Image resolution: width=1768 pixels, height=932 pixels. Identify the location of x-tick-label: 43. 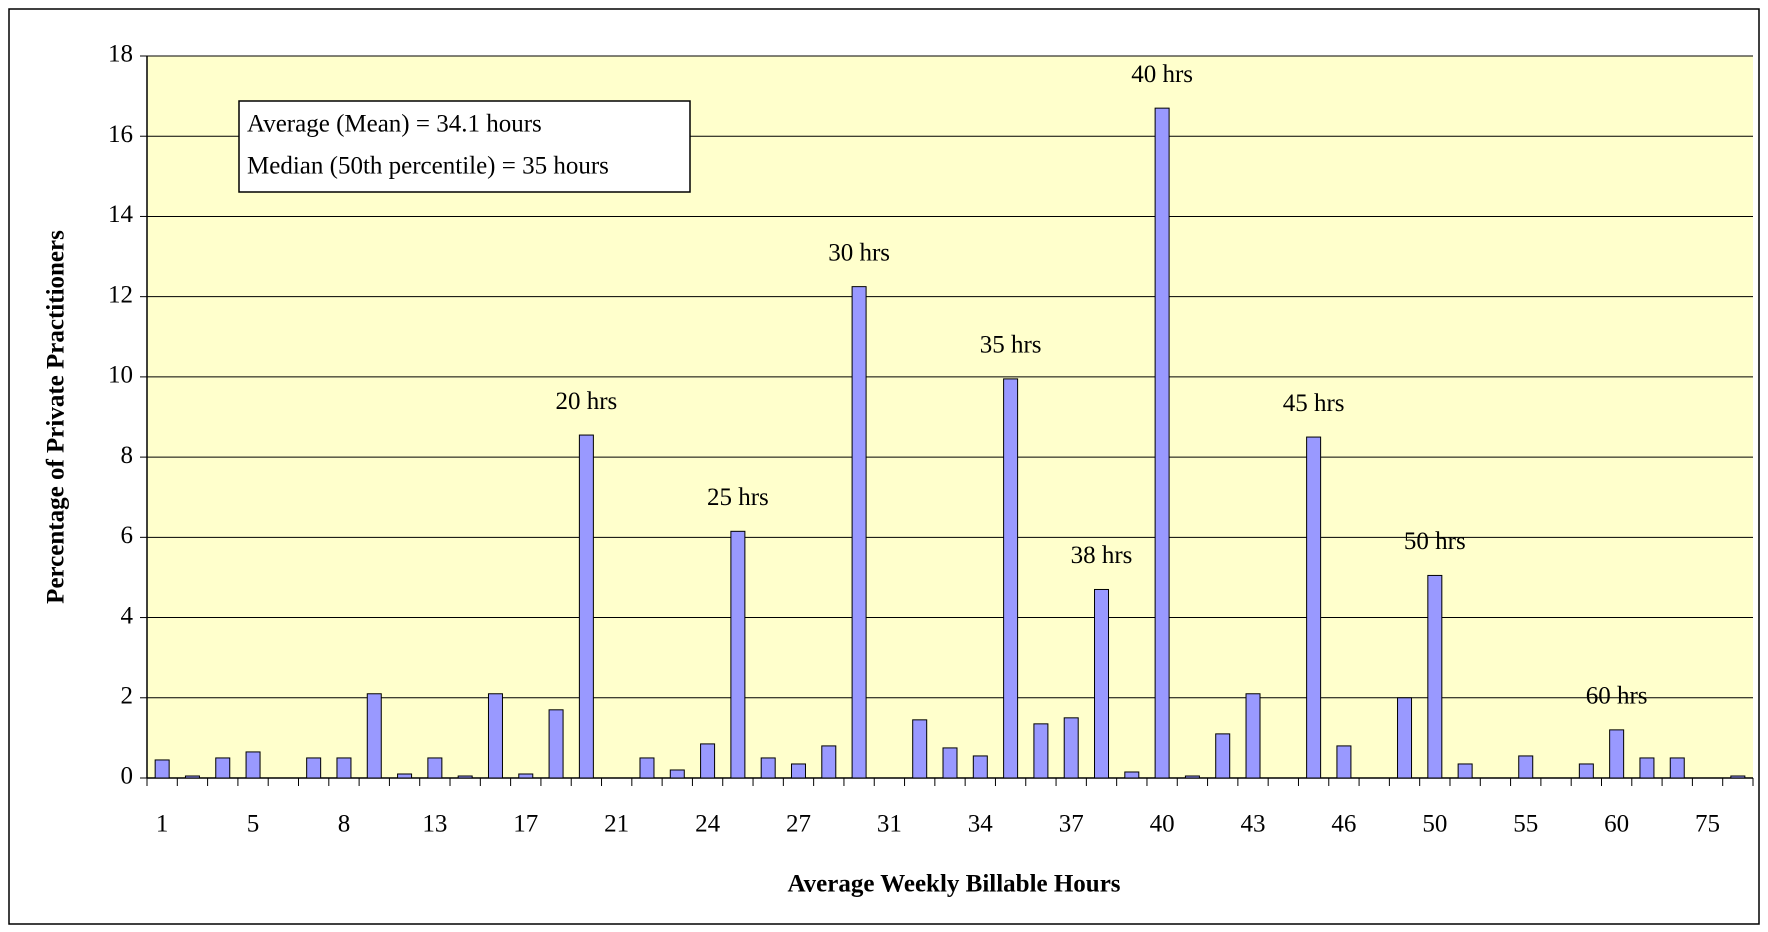
(1253, 824).